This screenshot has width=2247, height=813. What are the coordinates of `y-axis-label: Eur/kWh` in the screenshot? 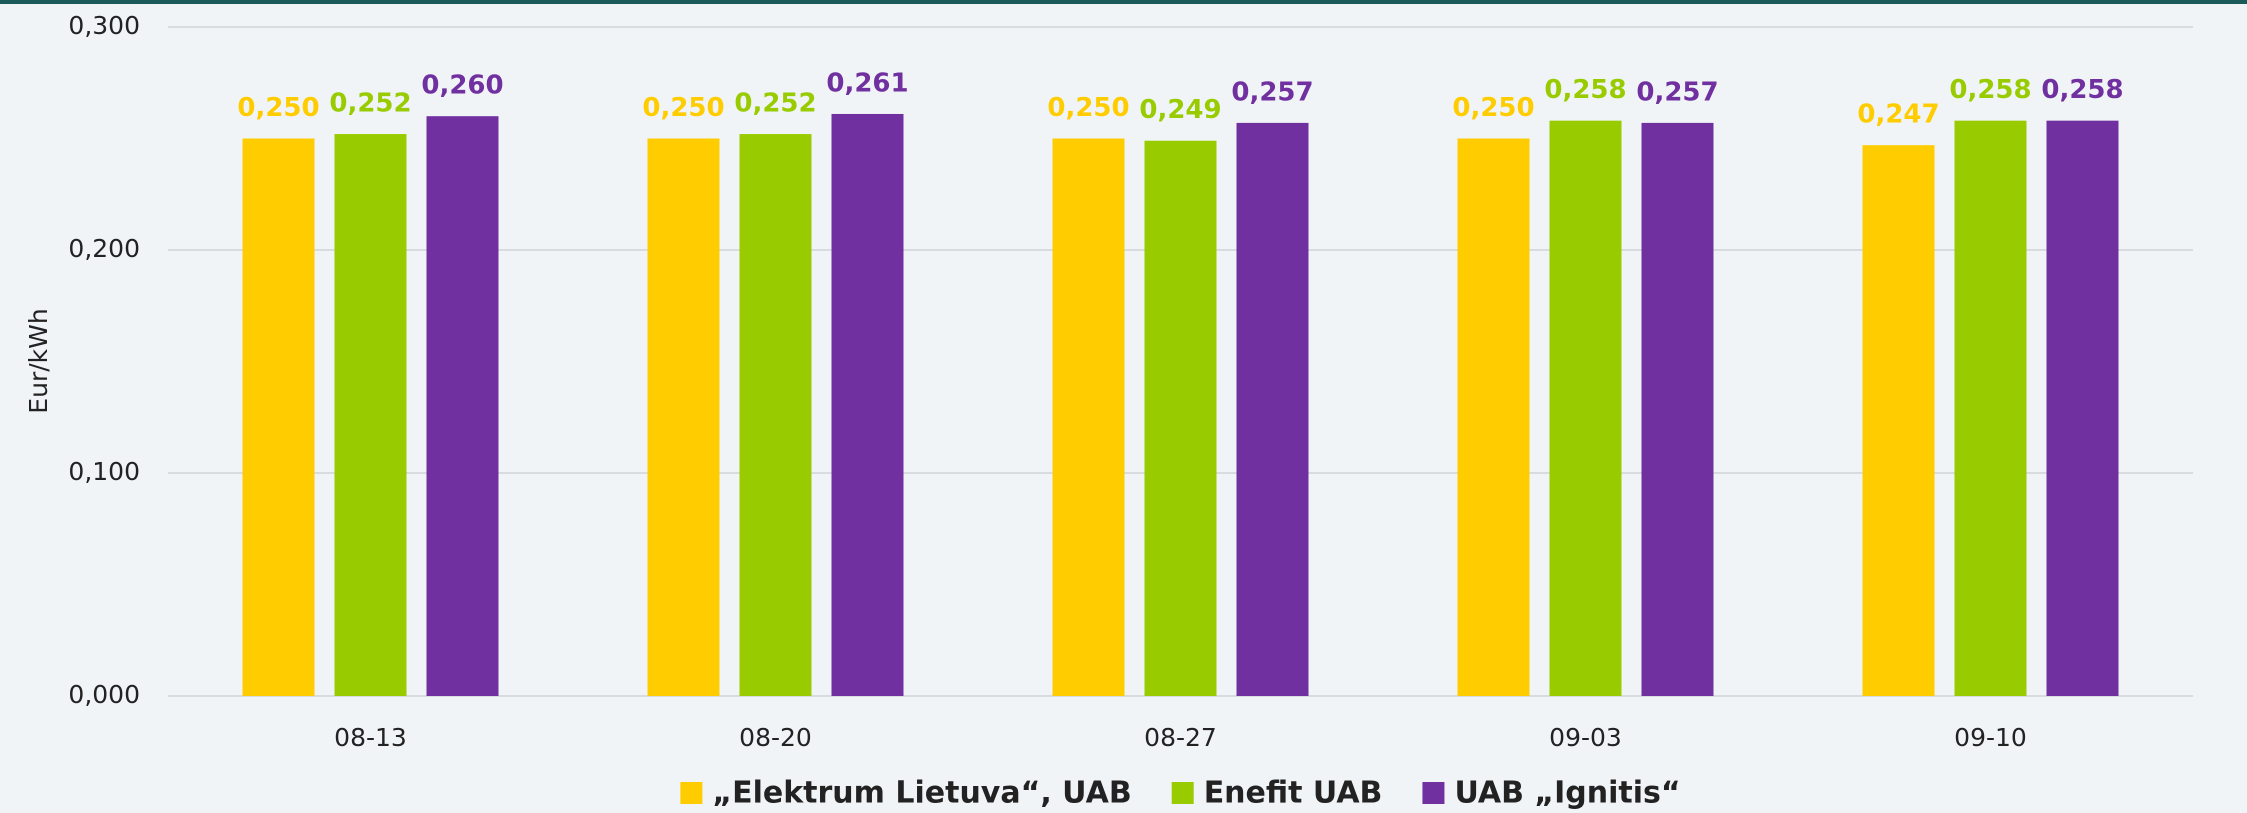 It's located at (38, 360).